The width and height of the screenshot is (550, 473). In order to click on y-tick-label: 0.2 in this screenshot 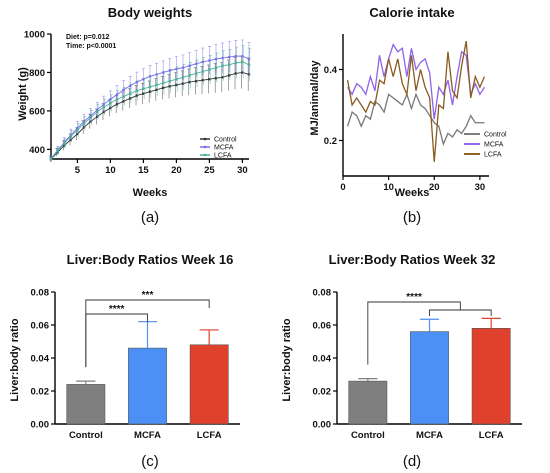, I will do `click(330, 141)`.